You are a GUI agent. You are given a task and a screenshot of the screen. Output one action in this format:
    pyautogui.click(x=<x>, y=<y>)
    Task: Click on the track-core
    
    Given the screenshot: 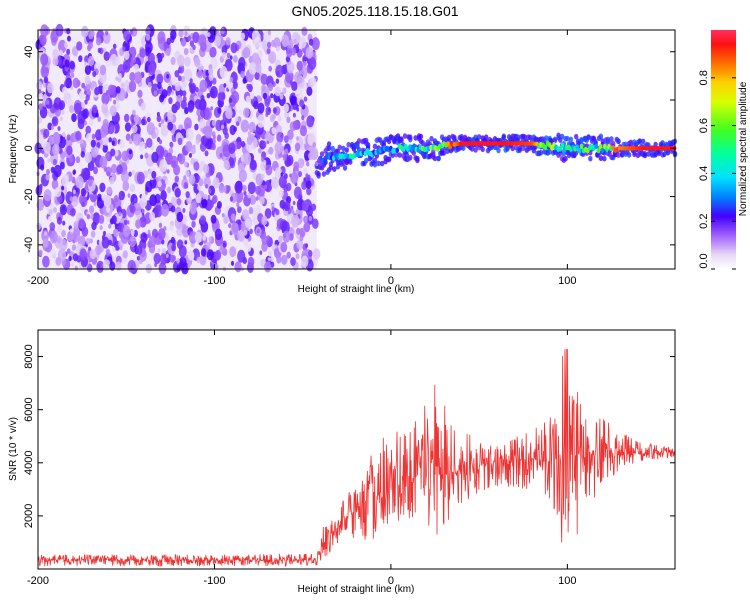 What is the action you would take?
    pyautogui.click(x=562, y=145)
    